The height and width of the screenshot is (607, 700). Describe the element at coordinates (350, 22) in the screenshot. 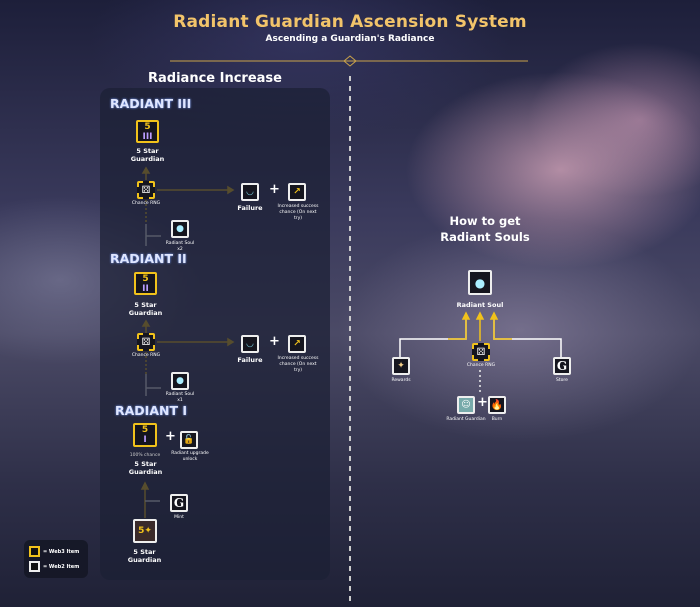

I see `page-title: Radiant Guardian Ascension System` at that location.